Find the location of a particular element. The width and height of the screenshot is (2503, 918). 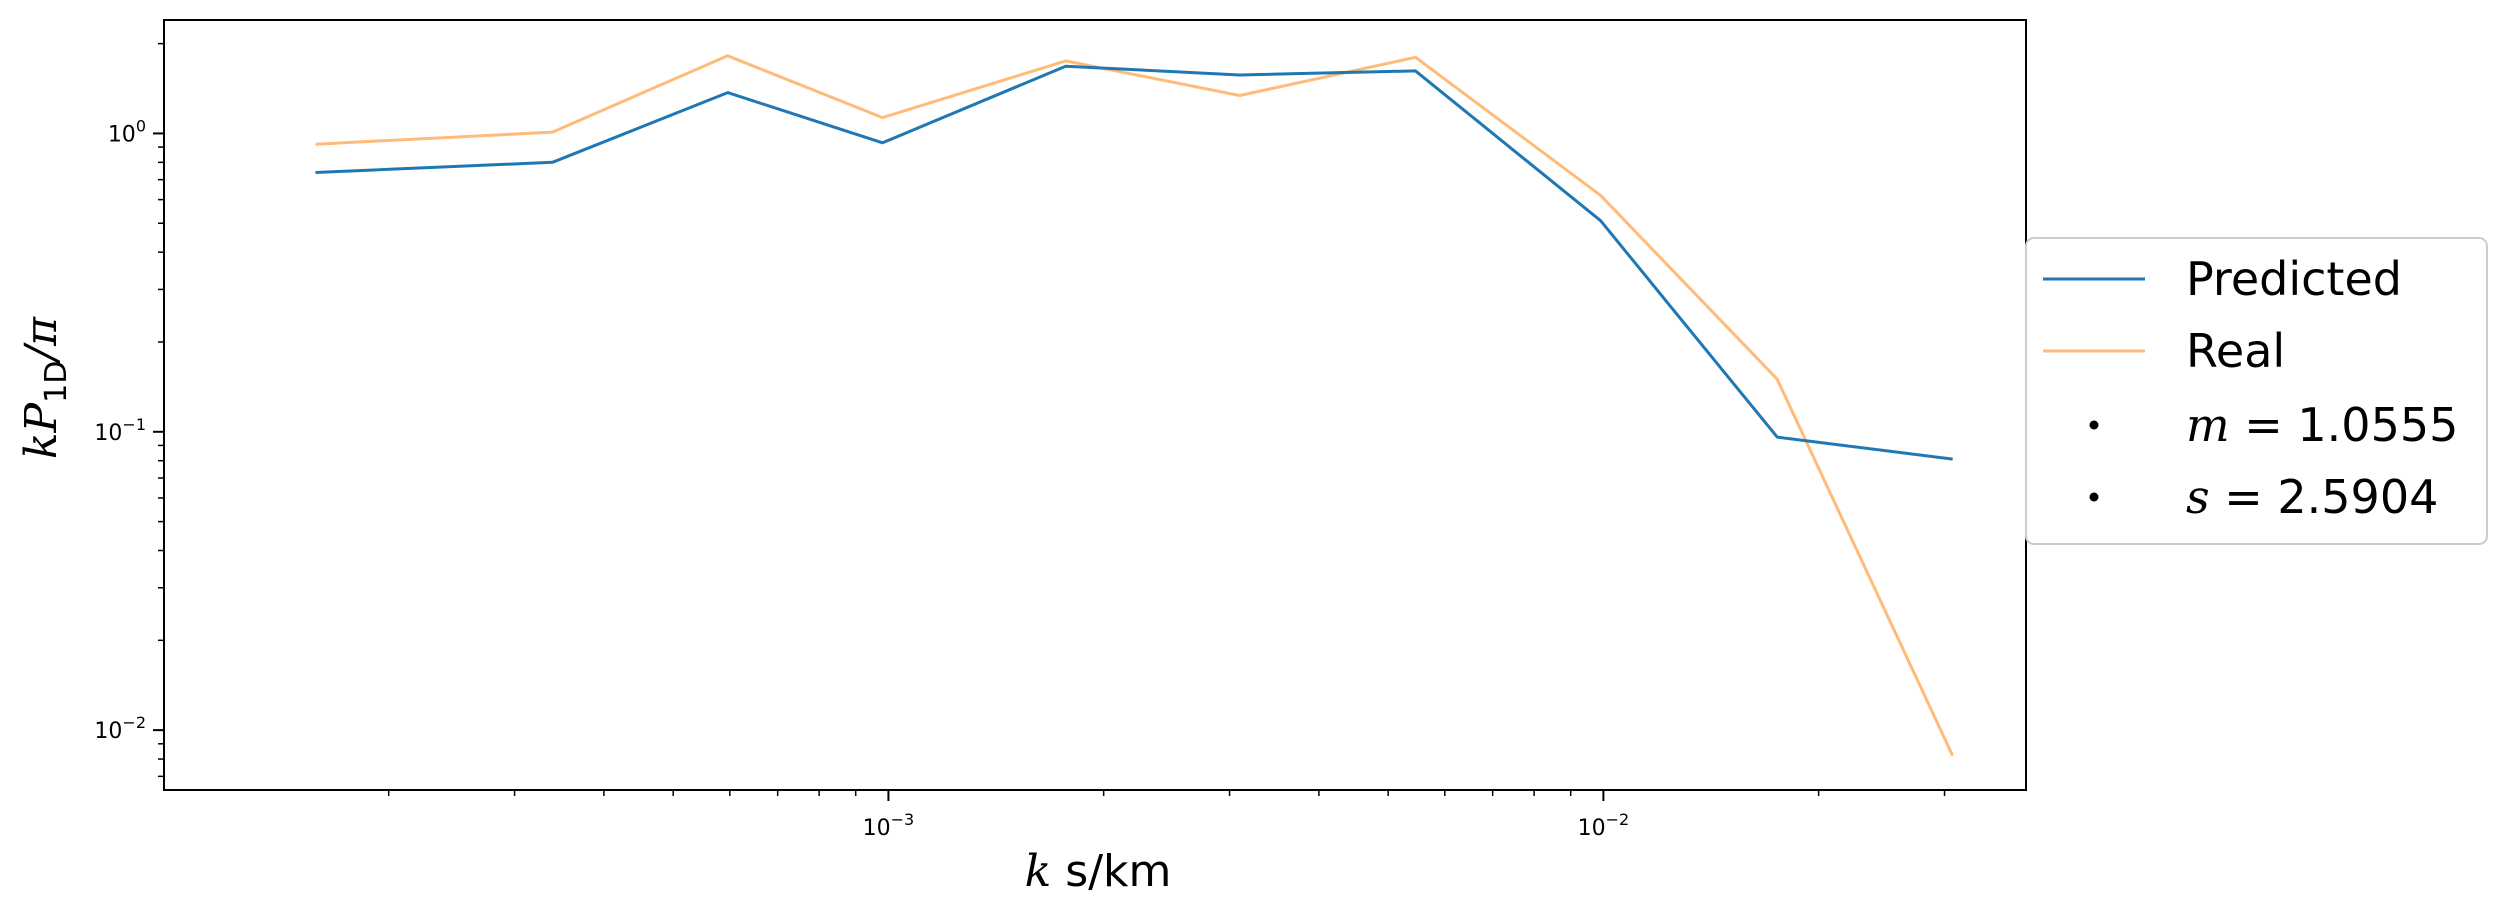

legend-label-m: m = 1.0555 is located at coordinates (2322, 425).